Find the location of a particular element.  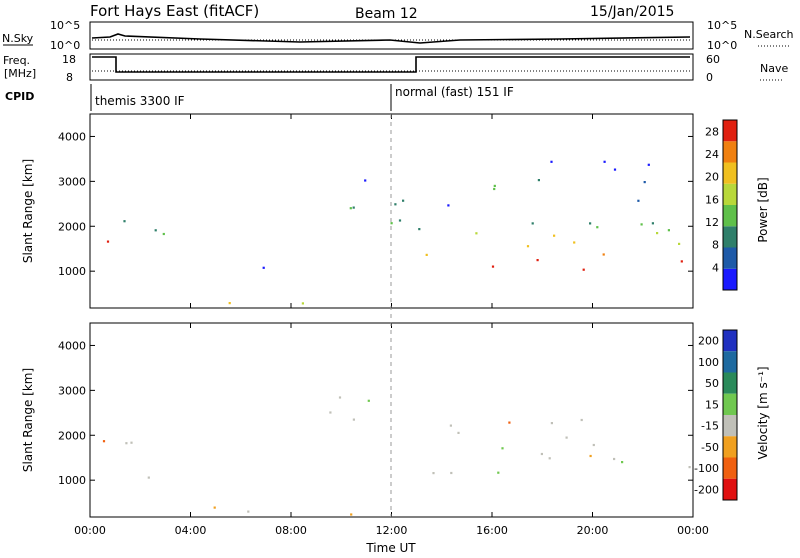

power-colorbar-frame is located at coordinates (730, 205).